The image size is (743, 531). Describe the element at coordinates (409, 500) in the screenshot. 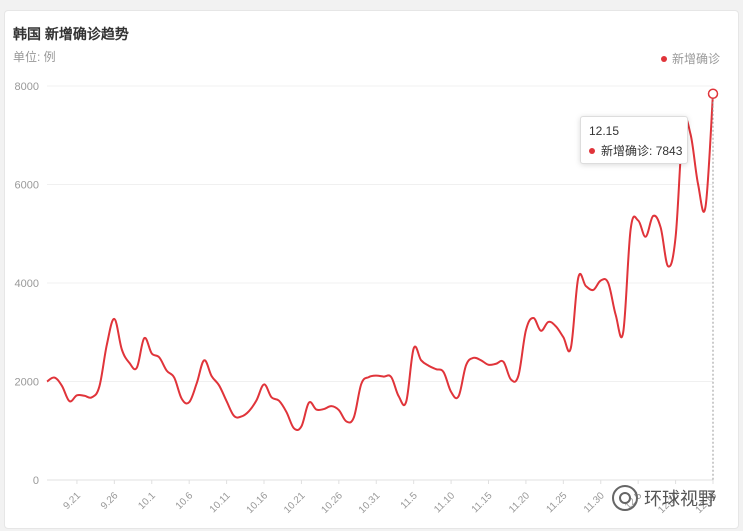

I see `x-tick-label: 11.5` at that location.